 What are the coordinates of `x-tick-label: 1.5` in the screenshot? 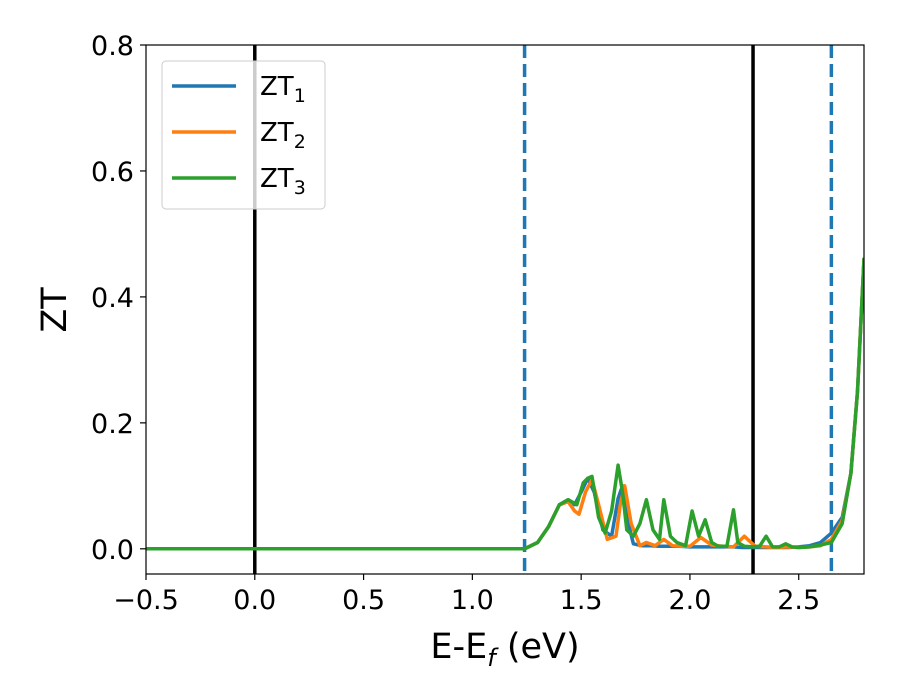 It's located at (581, 600).